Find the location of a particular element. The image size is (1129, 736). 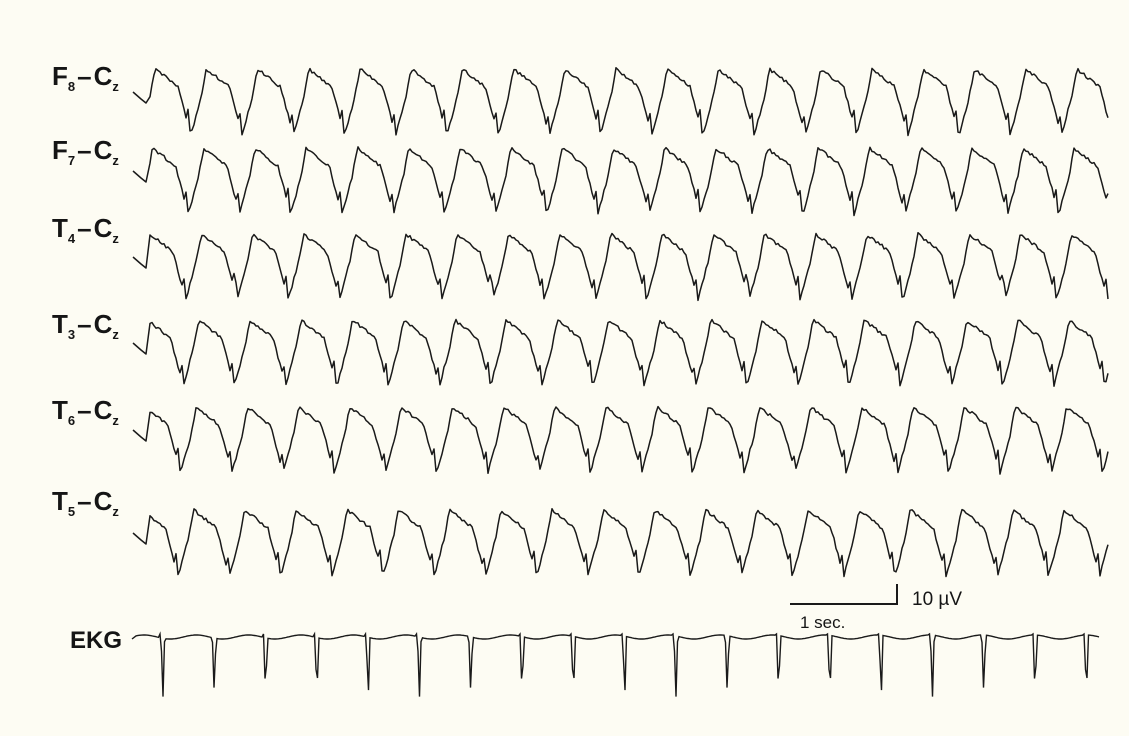

calibration-bar is located at coordinates (844, 594).